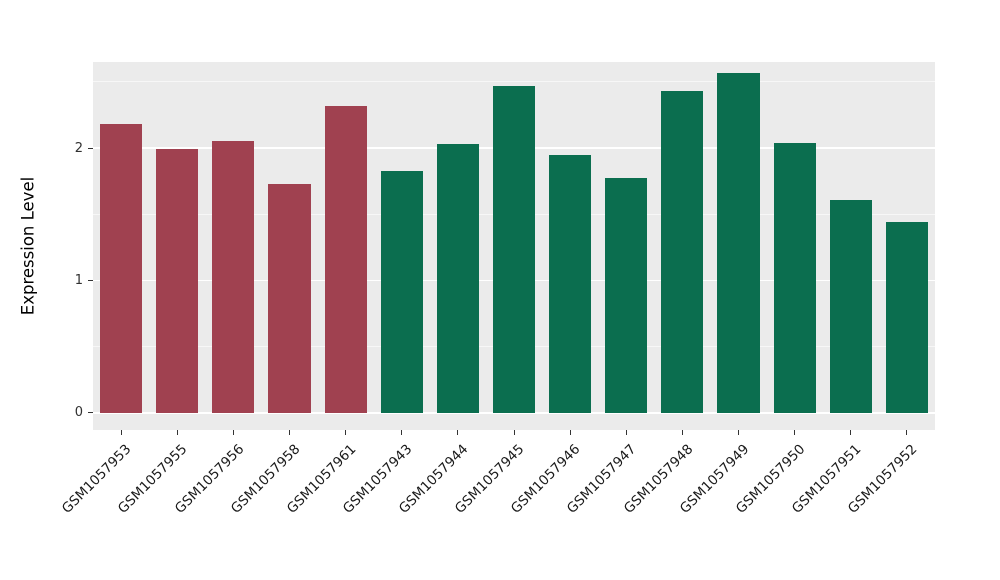  Describe the element at coordinates (906, 317) in the screenshot. I see `bar-GSM1057952` at that location.